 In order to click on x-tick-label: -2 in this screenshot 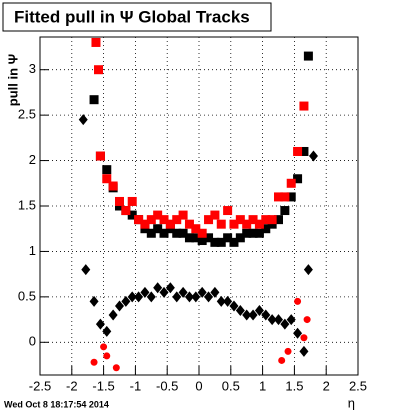, I will do `click(72, 385)`.